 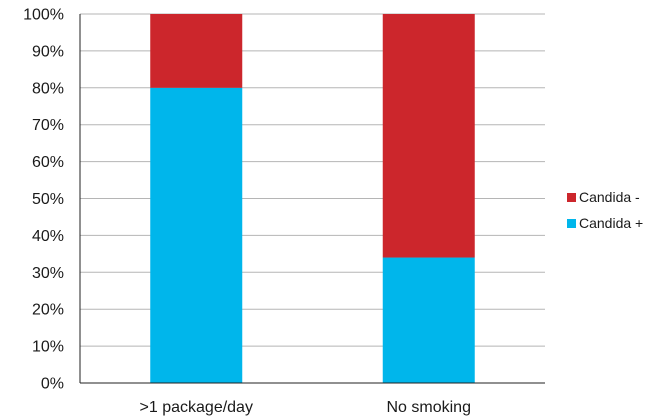 I want to click on y-axis-ticks: 0% 10% 20% 30% 40% 50% 60% 70% 80% 90% 100%, so click(x=43, y=200).